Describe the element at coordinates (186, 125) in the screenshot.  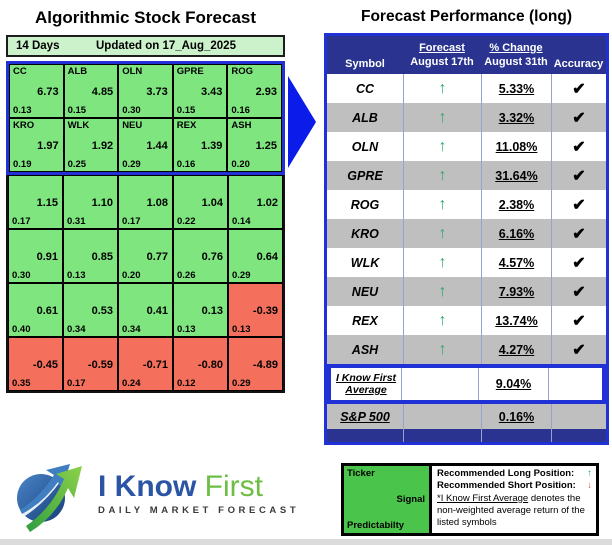
I see `ticker-label: REX` at that location.